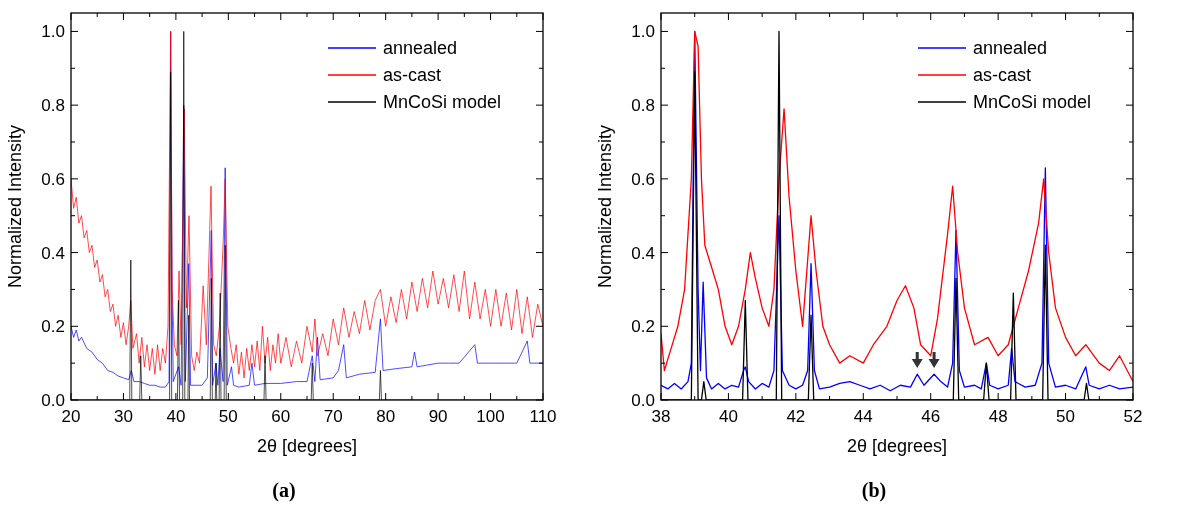 The width and height of the screenshot is (1181, 520). I want to click on x-tick-label: 60, so click(281, 416).